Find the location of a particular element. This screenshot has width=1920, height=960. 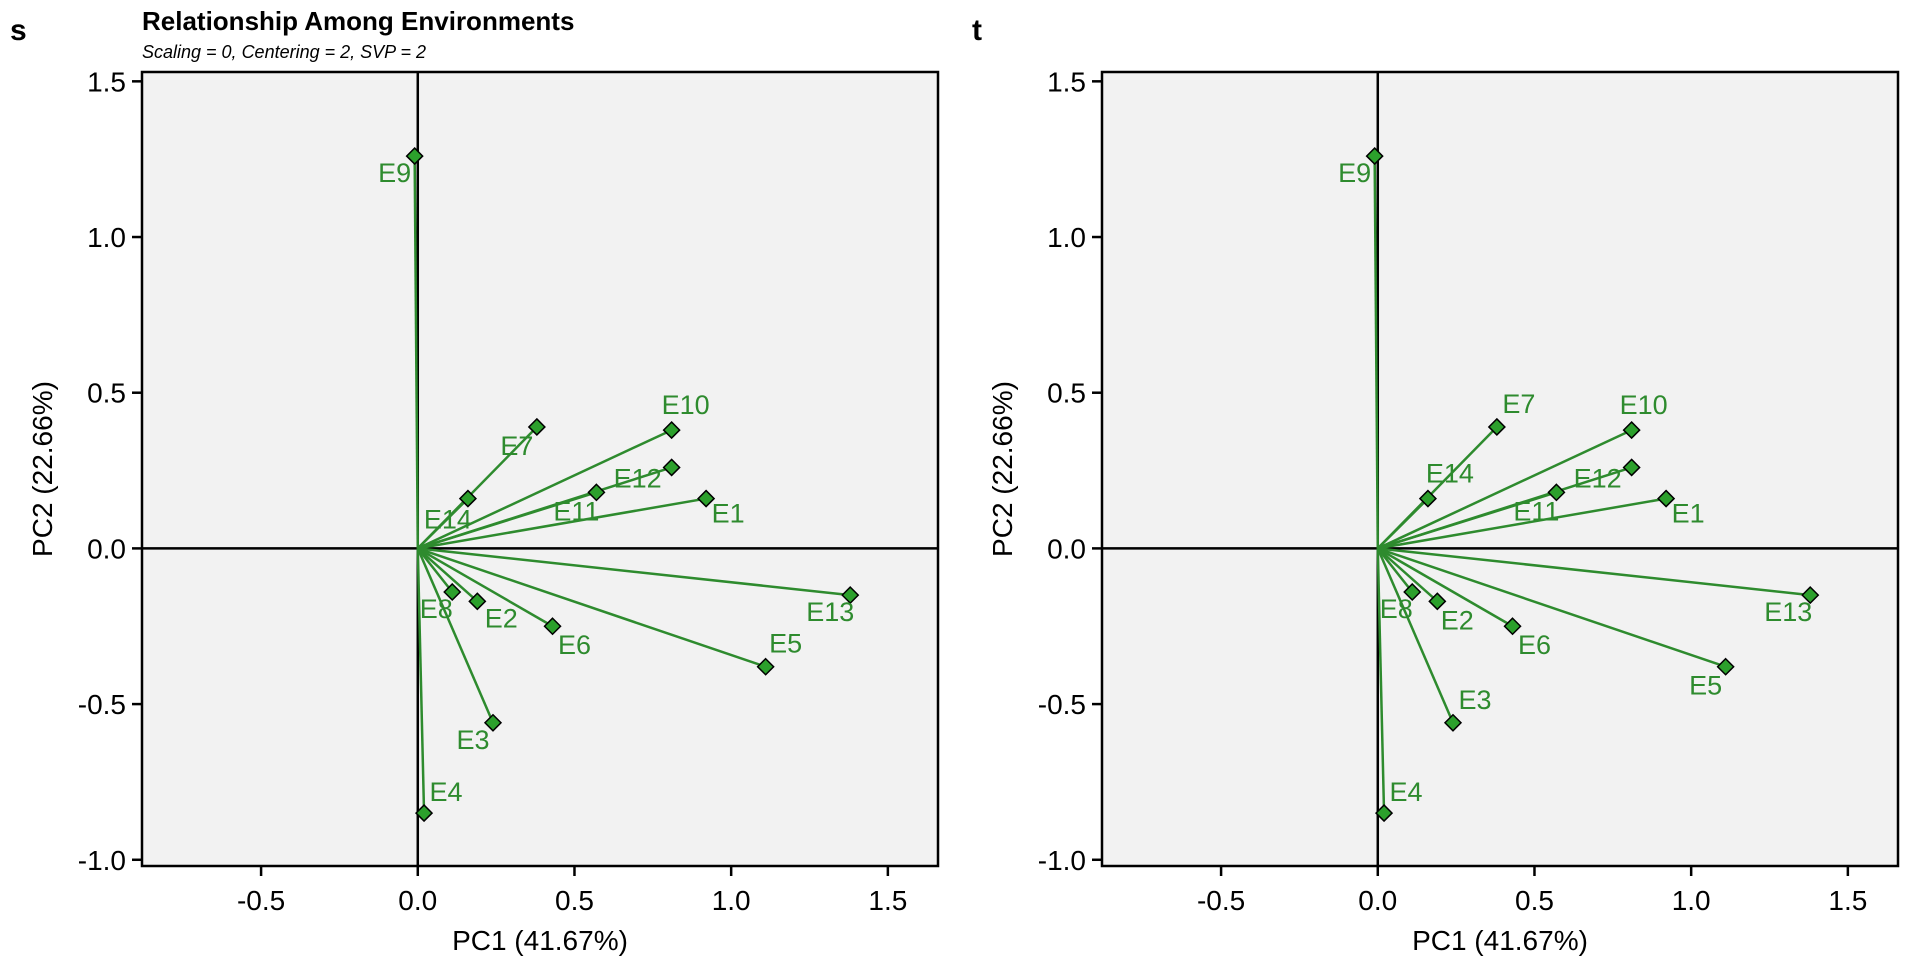

vector-e9 is located at coordinates (416, 352).